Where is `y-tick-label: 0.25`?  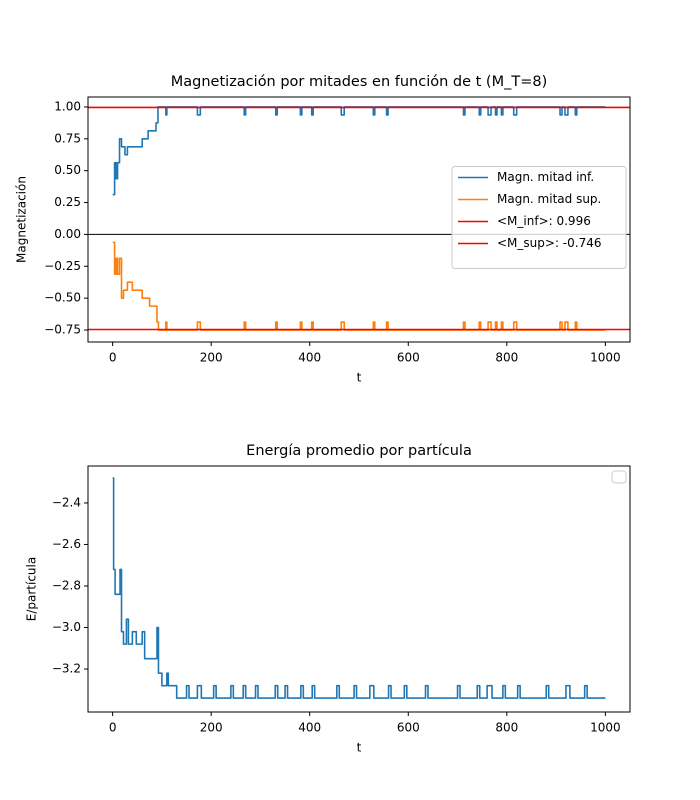 y-tick-label: 0.25 is located at coordinates (67, 202).